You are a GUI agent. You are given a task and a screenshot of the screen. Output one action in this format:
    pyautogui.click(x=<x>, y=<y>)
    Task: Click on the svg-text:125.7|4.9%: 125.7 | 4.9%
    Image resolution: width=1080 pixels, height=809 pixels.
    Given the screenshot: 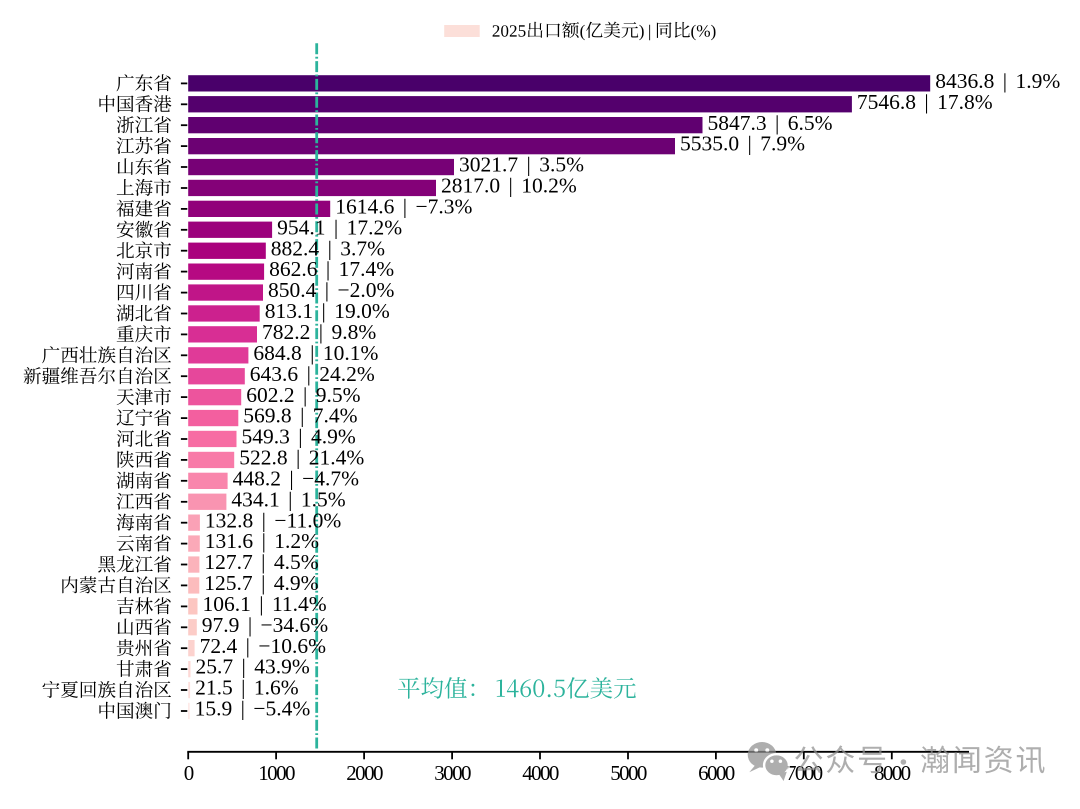 What is the action you would take?
    pyautogui.click(x=261, y=583)
    